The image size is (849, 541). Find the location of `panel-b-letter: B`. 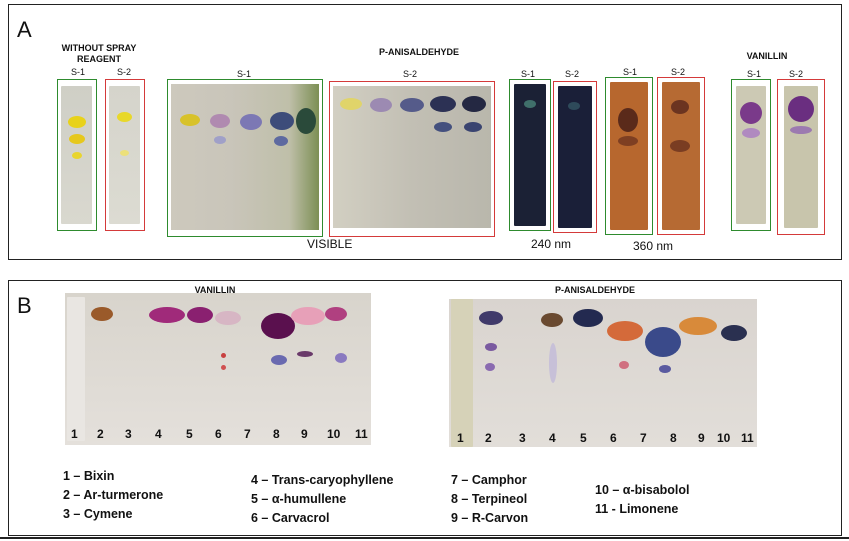

panel-b-letter: B is located at coordinates (24, 305).